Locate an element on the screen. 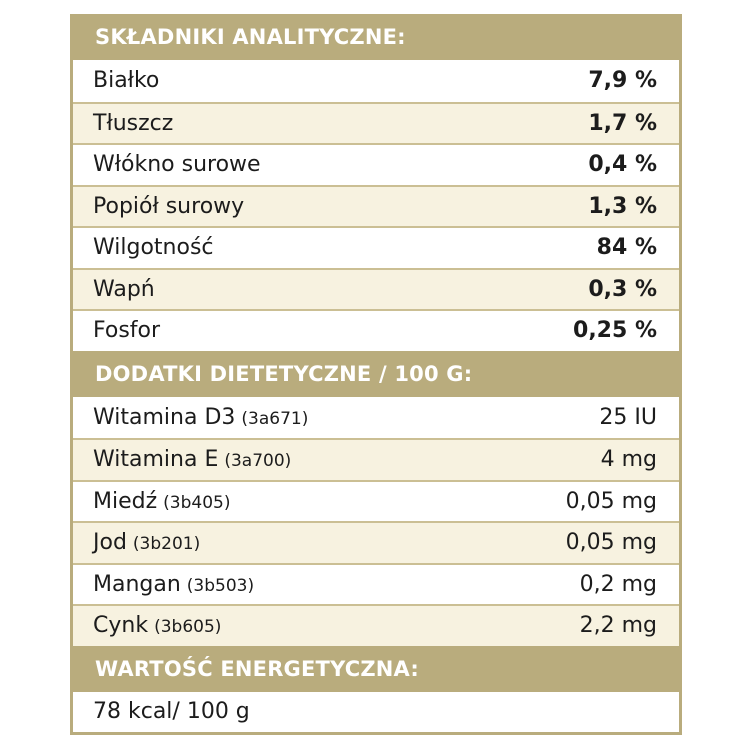  row-label: Wapń is located at coordinates (124, 289).